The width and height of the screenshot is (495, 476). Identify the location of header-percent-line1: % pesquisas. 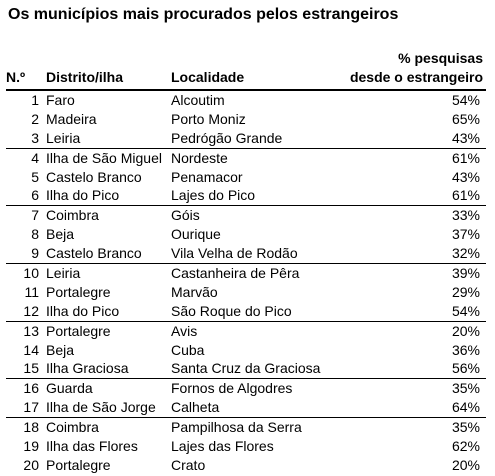
(440, 58).